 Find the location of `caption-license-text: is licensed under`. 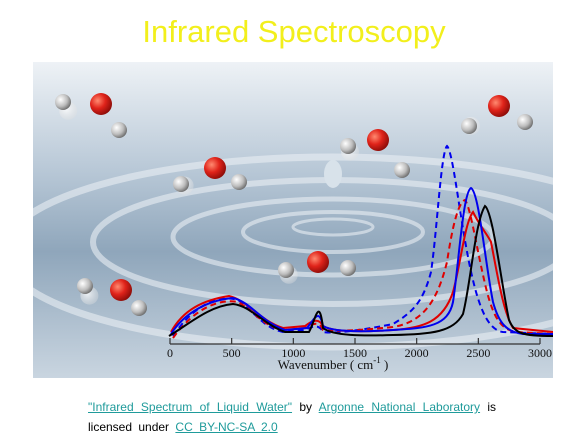

caption-license-text: is licensed under is located at coordinates (292, 417).